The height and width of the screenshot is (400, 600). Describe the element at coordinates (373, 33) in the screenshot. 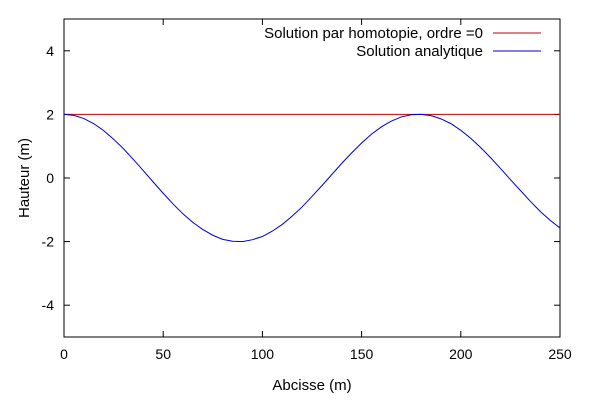

I see `legend-label-1: Solution par homotopie, ordre =0` at that location.